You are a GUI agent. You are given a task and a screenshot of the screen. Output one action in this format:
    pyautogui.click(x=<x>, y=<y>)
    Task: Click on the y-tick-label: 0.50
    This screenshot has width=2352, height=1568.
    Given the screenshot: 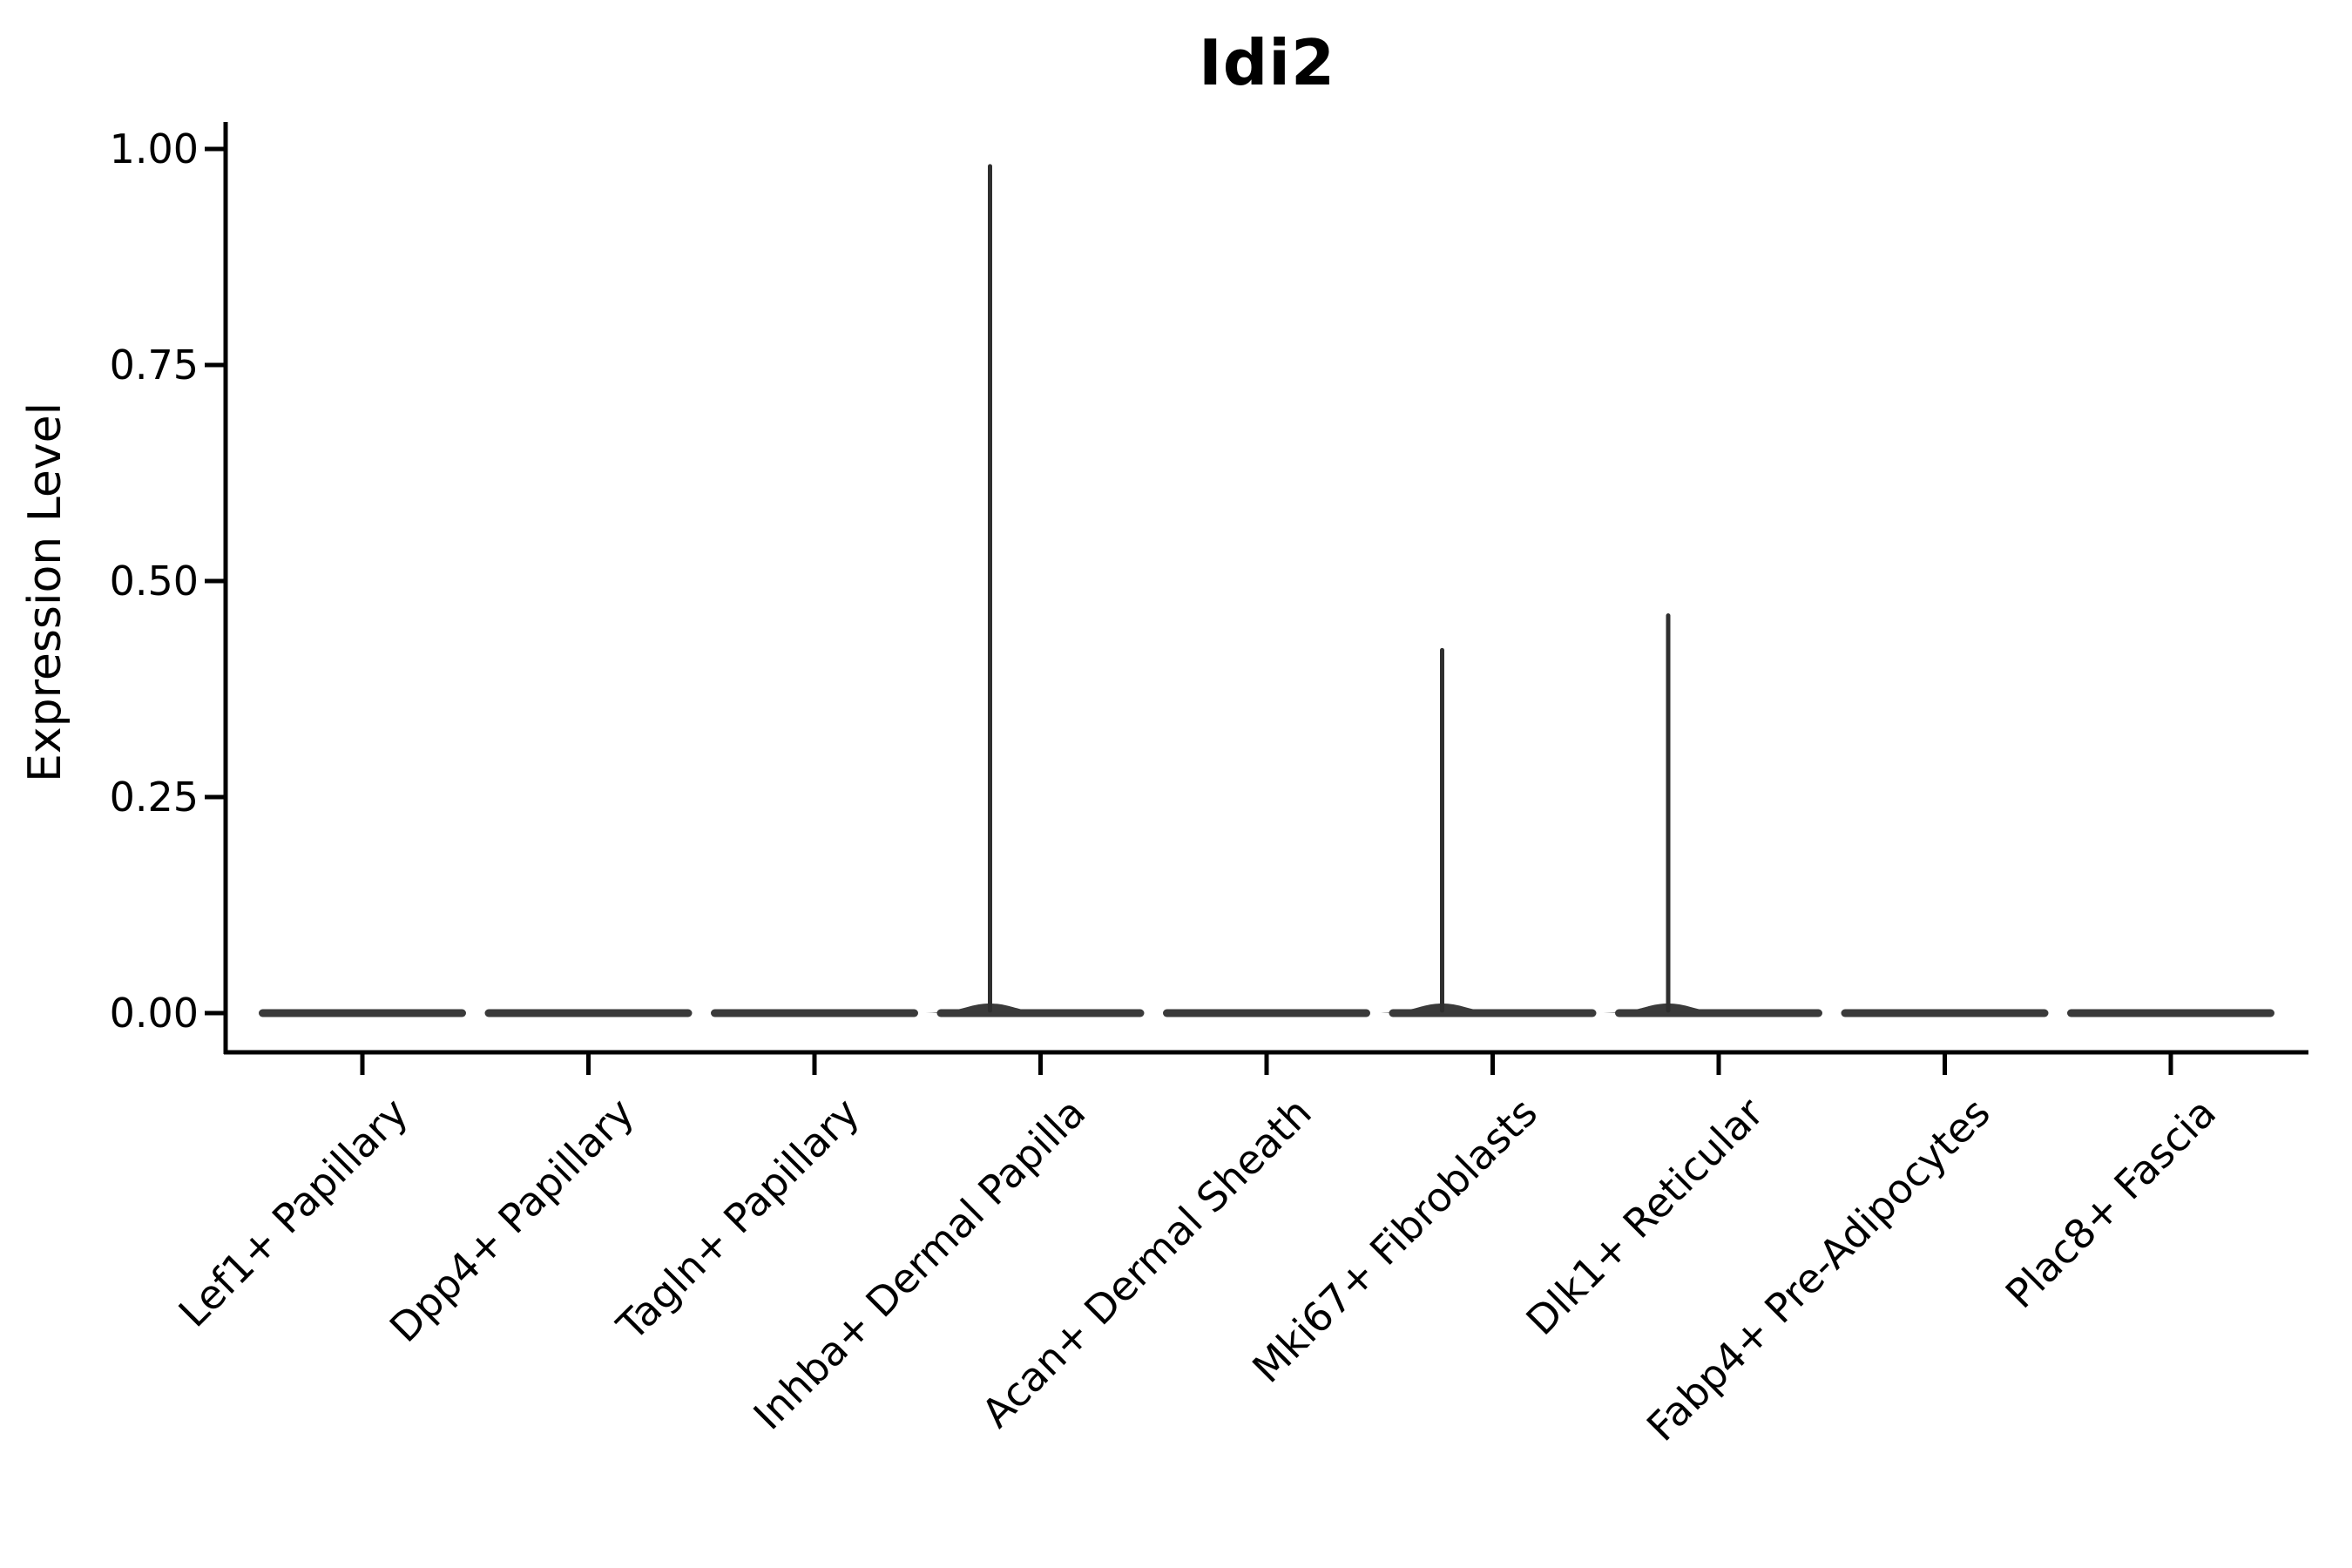 What is the action you would take?
    pyautogui.click(x=154, y=581)
    